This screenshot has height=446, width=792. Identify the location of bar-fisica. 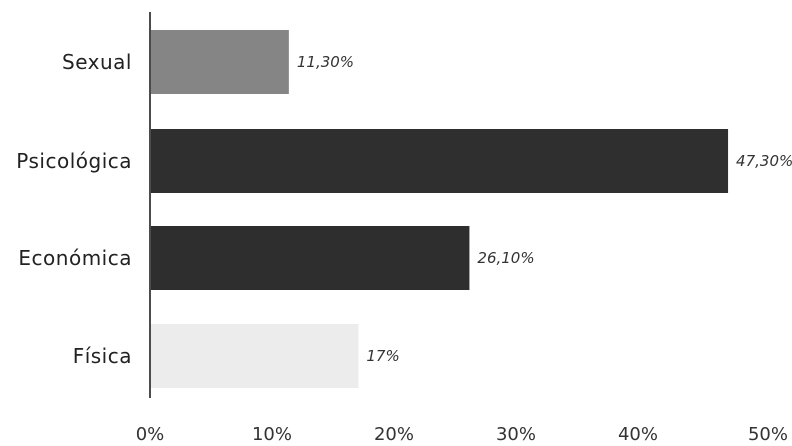
(255, 356).